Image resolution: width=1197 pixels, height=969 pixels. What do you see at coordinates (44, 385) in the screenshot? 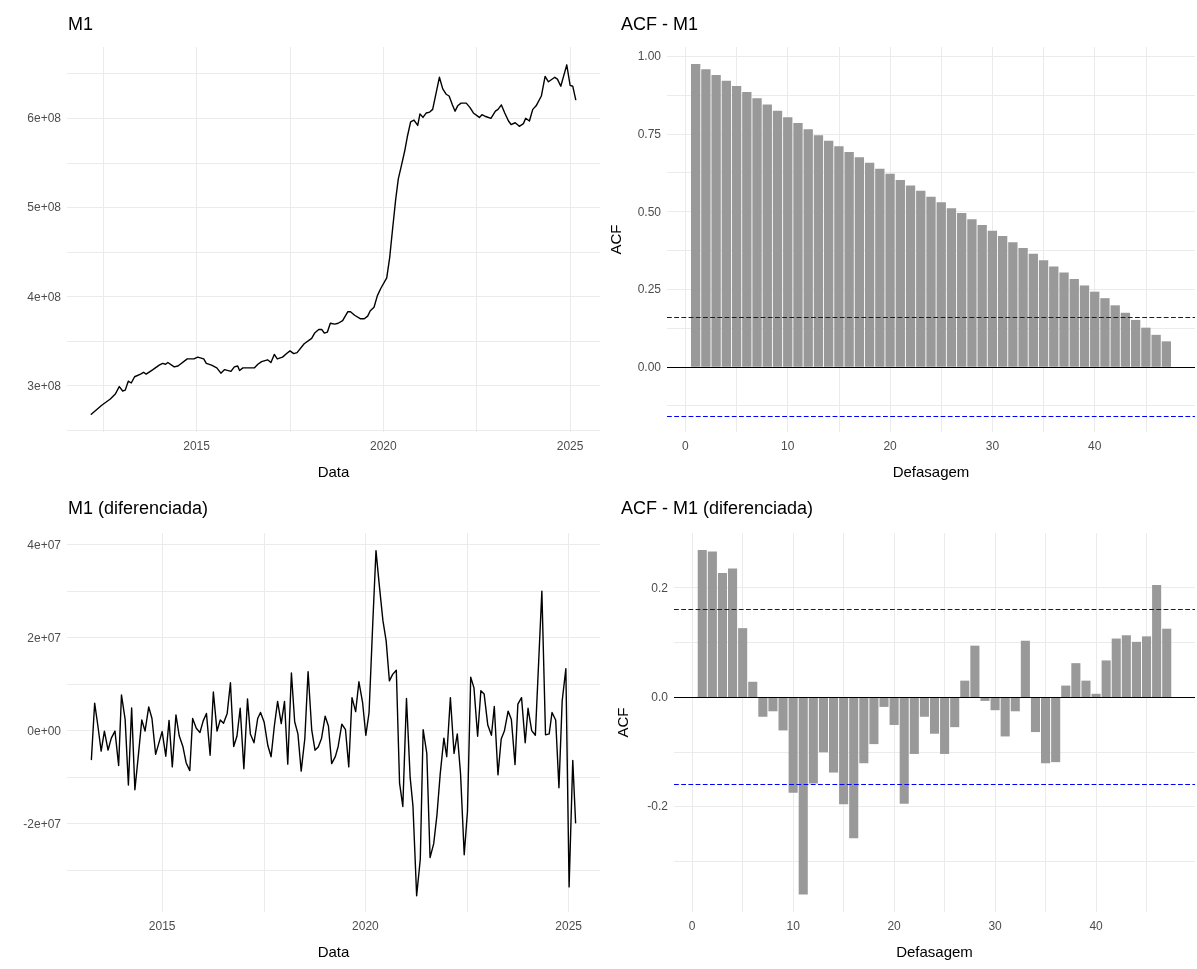
I see `y-tick-label: 3e+08` at bounding box center [44, 385].